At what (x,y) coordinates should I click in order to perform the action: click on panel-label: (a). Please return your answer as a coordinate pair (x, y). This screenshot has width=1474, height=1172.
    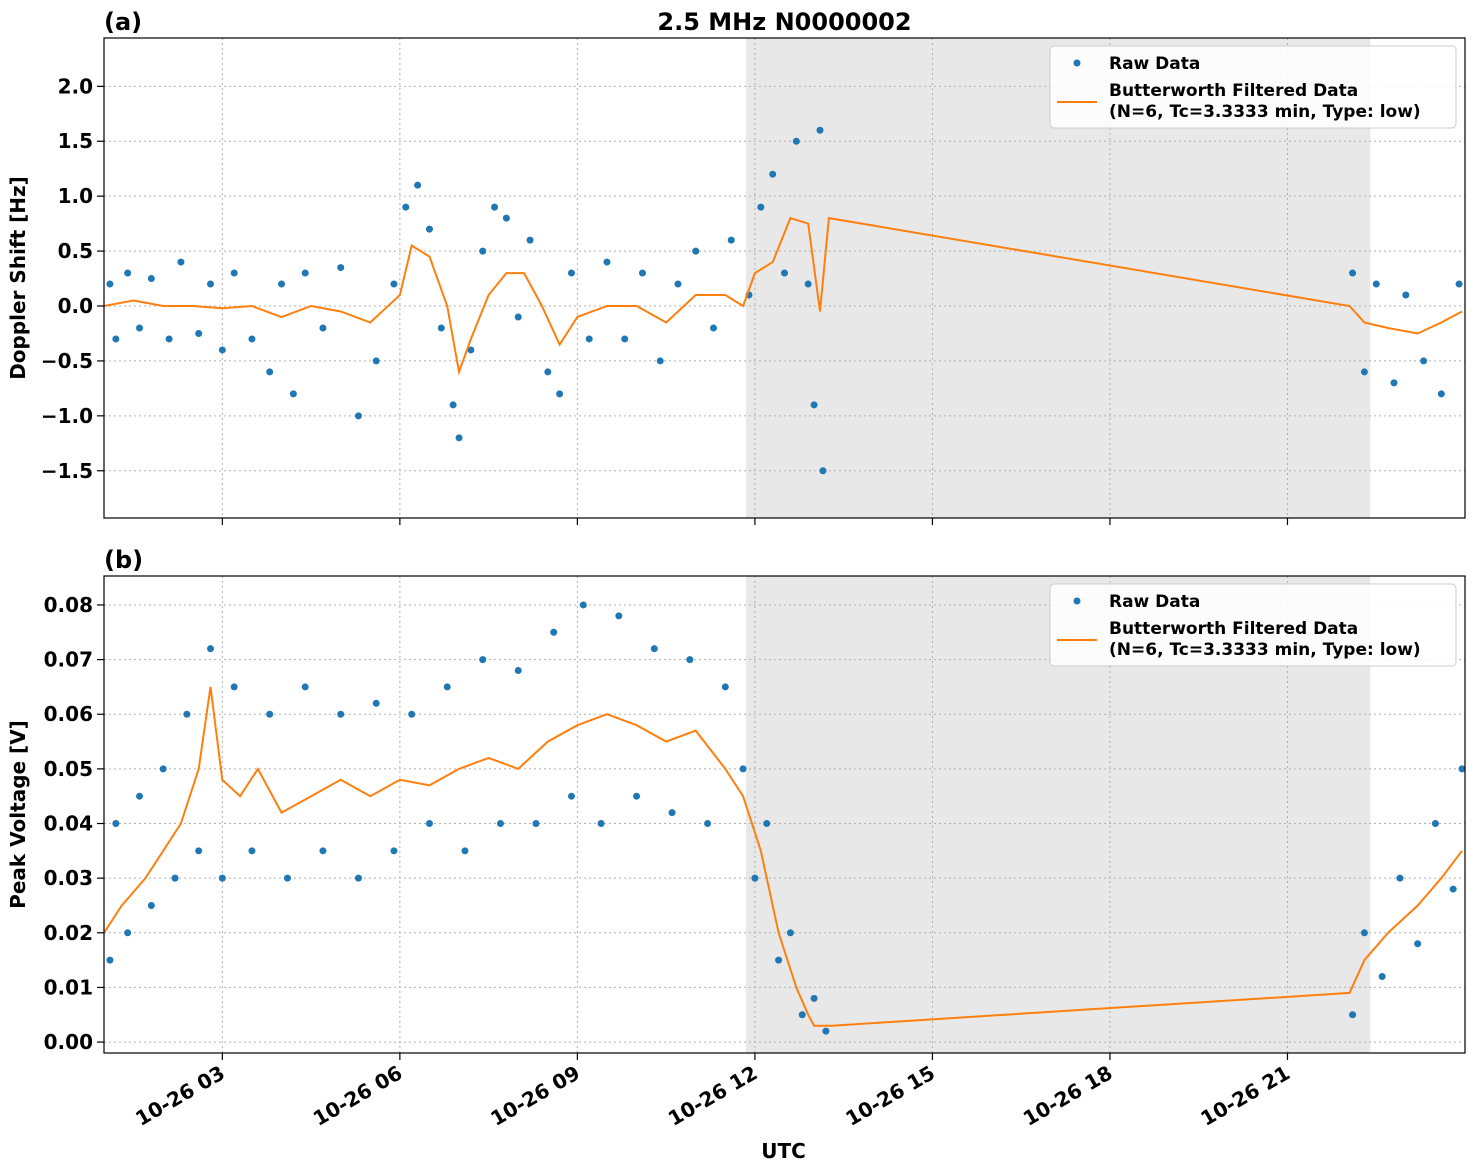
    Looking at the image, I should click on (123, 22).